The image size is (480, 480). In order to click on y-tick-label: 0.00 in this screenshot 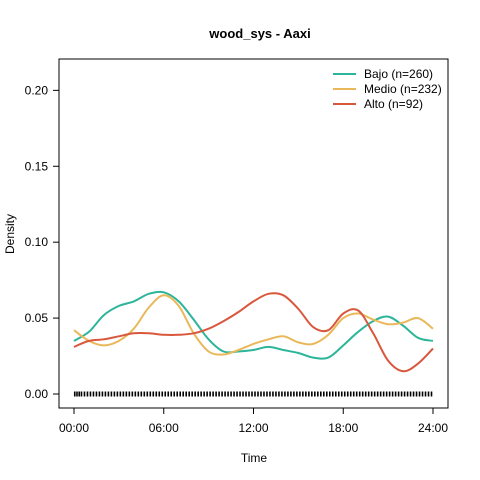, I will do `click(37, 394)`.